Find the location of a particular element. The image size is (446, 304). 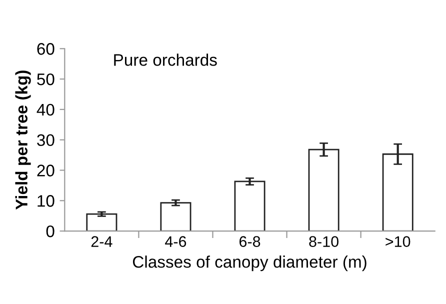

x-tick-label: 2-4 is located at coordinates (101, 241).